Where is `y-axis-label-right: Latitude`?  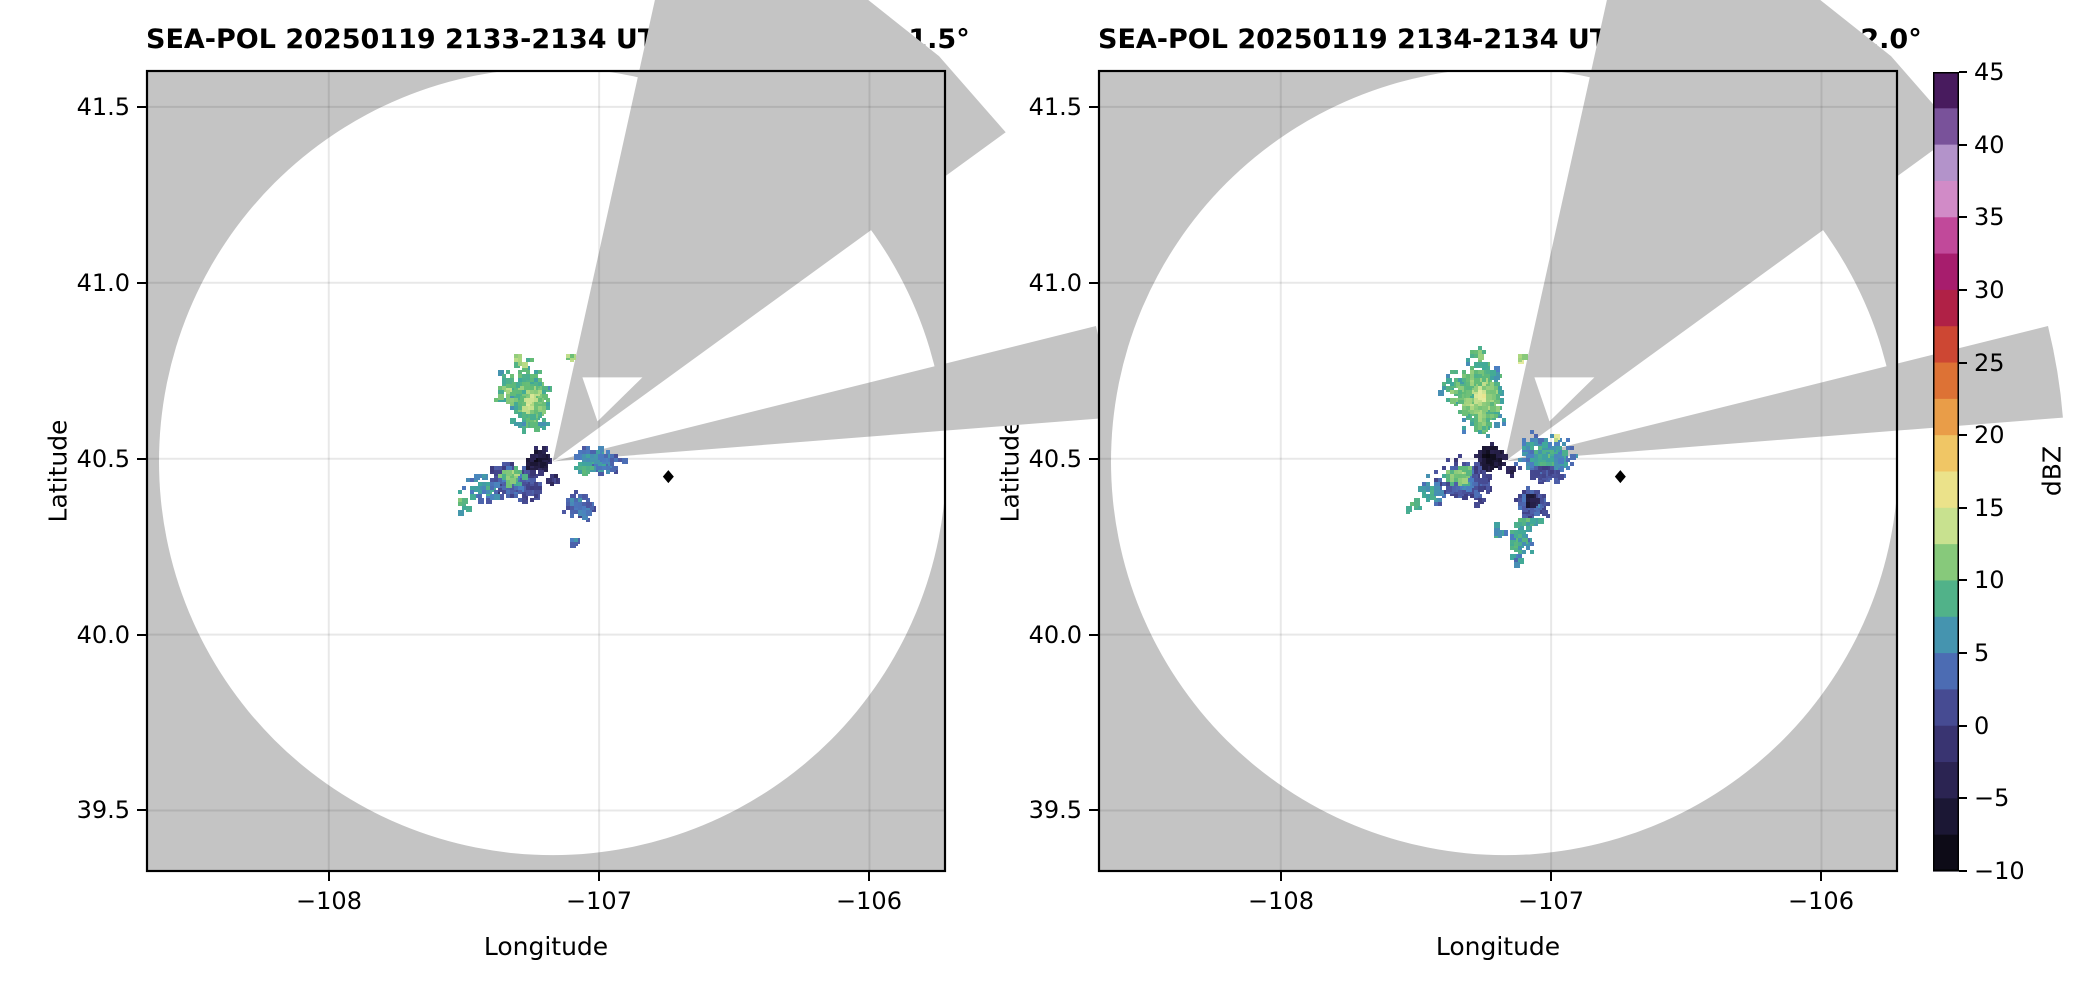 y-axis-label-right: Latitude is located at coordinates (1010, 471).